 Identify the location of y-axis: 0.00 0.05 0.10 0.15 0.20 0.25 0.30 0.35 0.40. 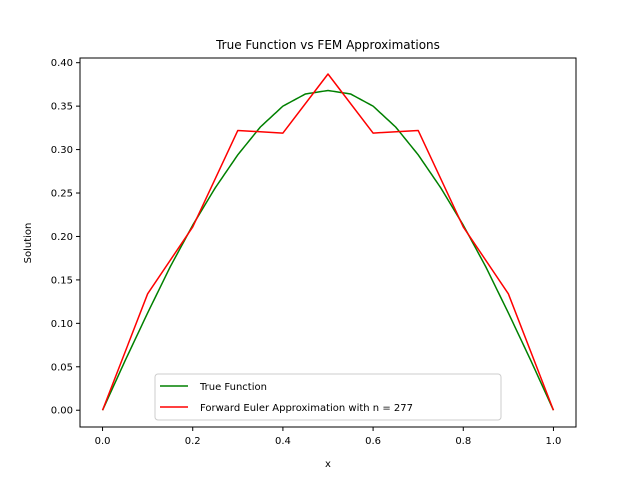
(65, 237).